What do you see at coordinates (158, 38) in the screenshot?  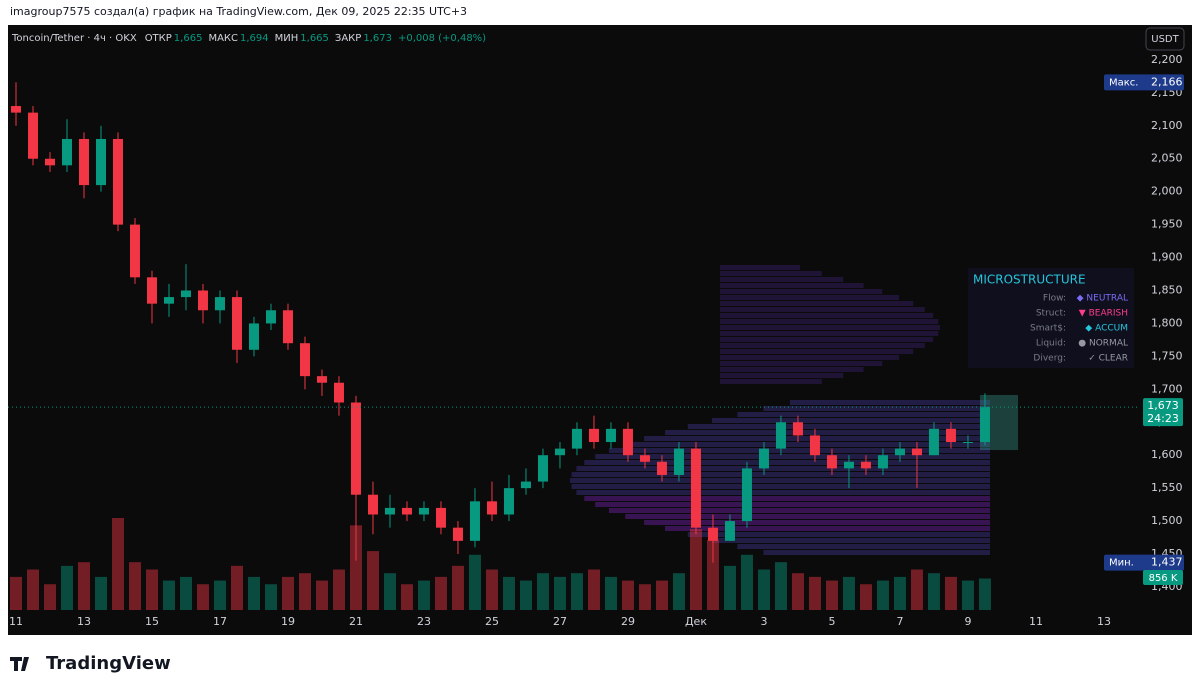 I see `legend-label: ОТКР` at bounding box center [158, 38].